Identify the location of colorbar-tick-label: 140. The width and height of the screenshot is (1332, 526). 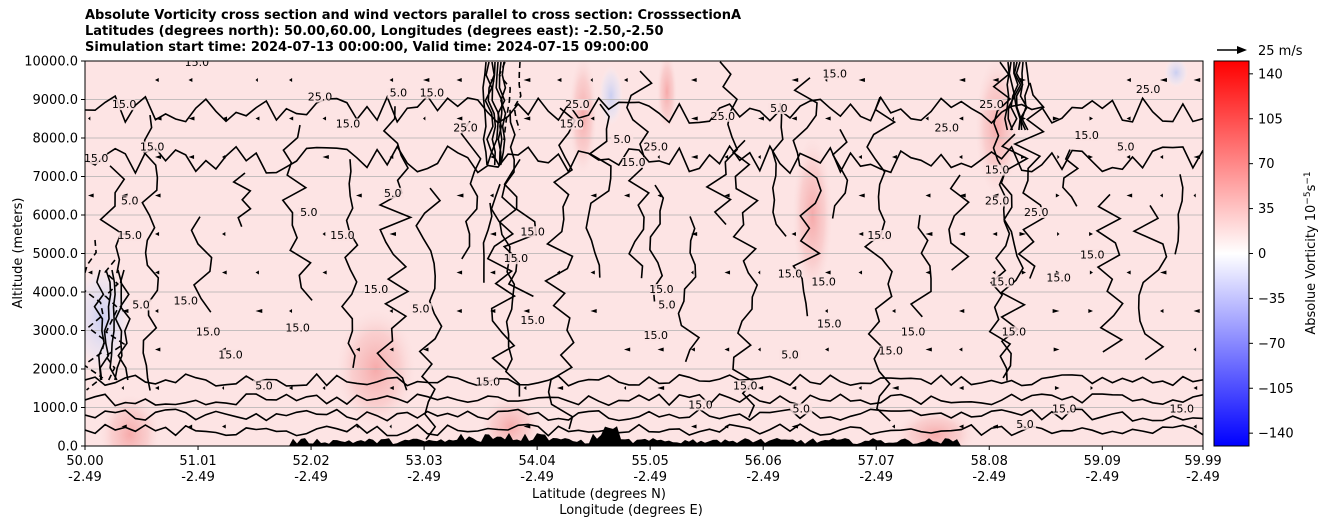
(1270, 74).